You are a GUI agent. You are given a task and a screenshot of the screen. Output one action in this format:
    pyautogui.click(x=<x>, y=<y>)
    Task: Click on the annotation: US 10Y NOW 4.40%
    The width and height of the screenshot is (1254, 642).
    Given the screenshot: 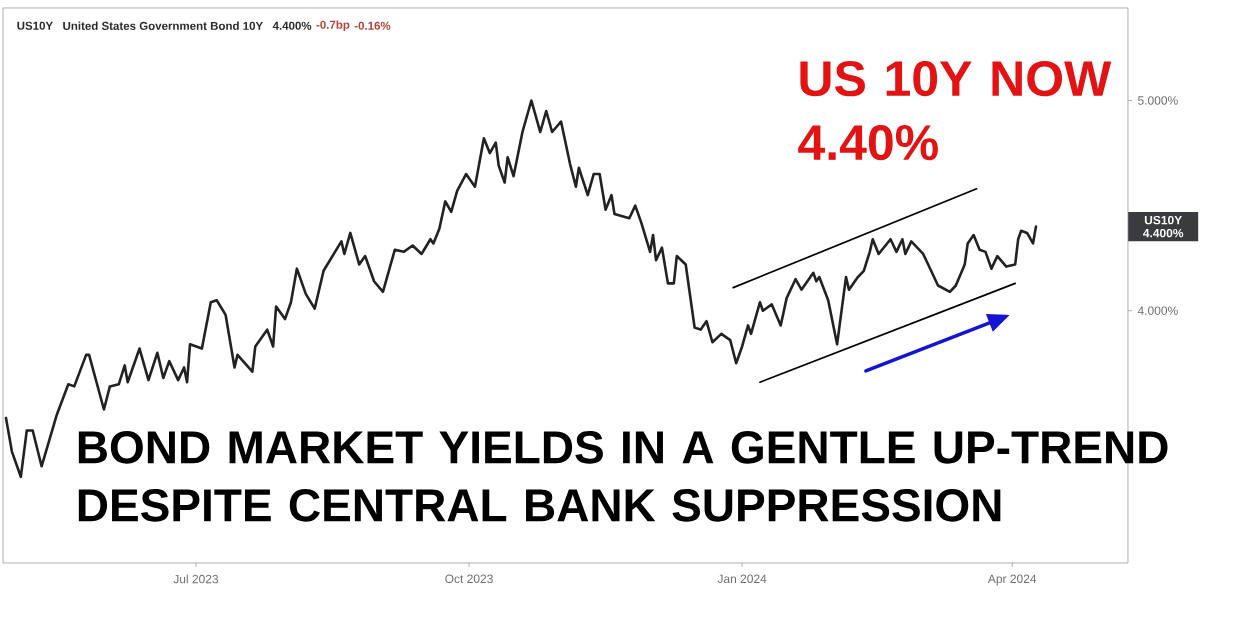 What is the action you would take?
    pyautogui.click(x=955, y=110)
    